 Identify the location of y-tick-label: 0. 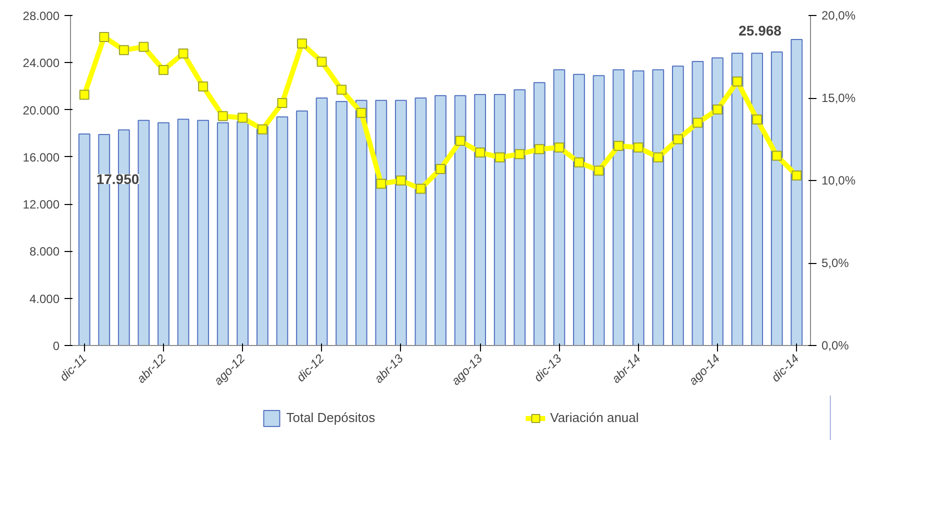
(56, 346).